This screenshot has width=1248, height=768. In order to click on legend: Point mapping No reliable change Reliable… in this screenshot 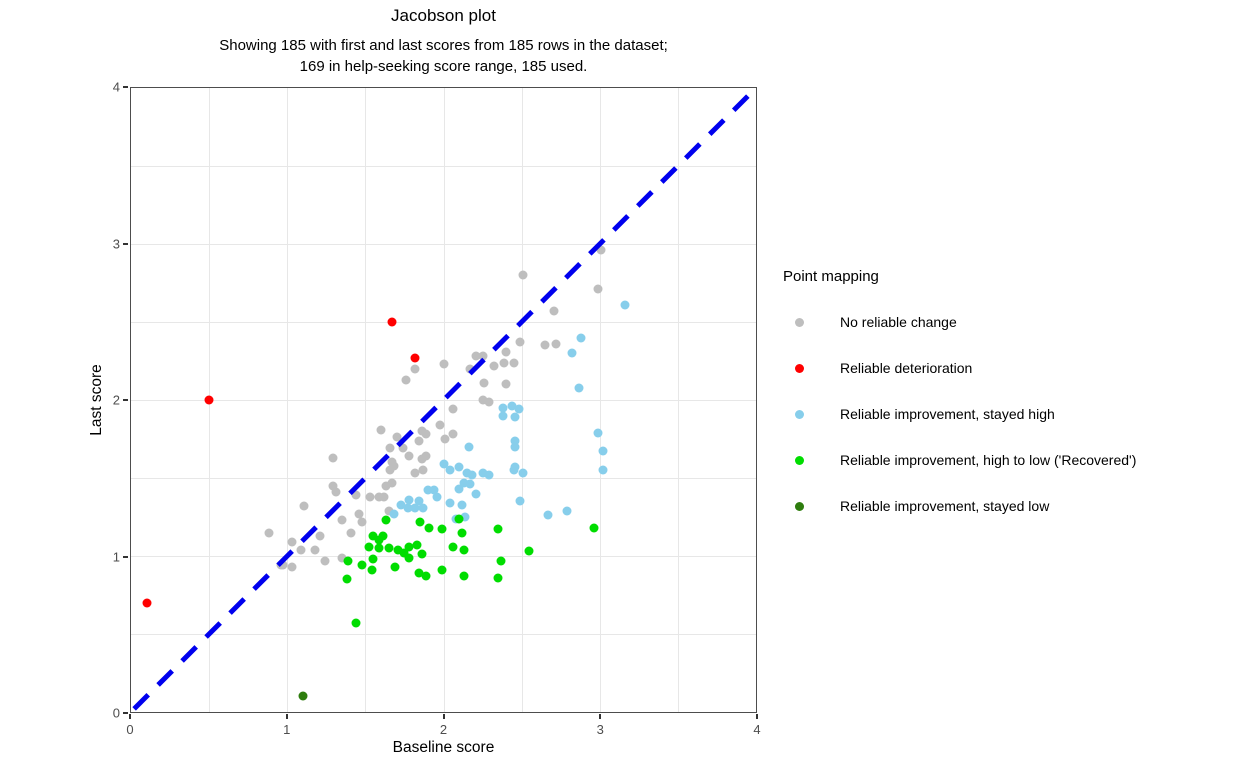, I will do `click(1011, 398)`.